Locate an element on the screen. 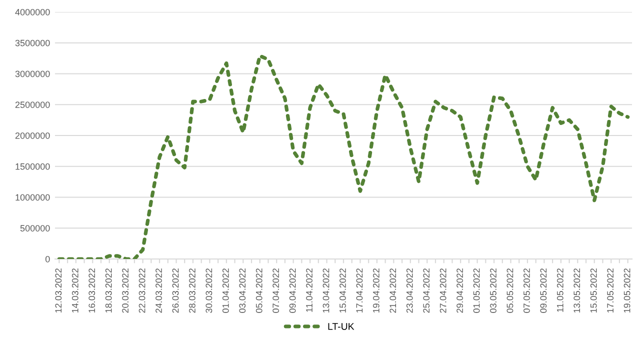 This screenshot has width=640, height=344. x-tick-label: 19.05.2022 is located at coordinates (627, 290).